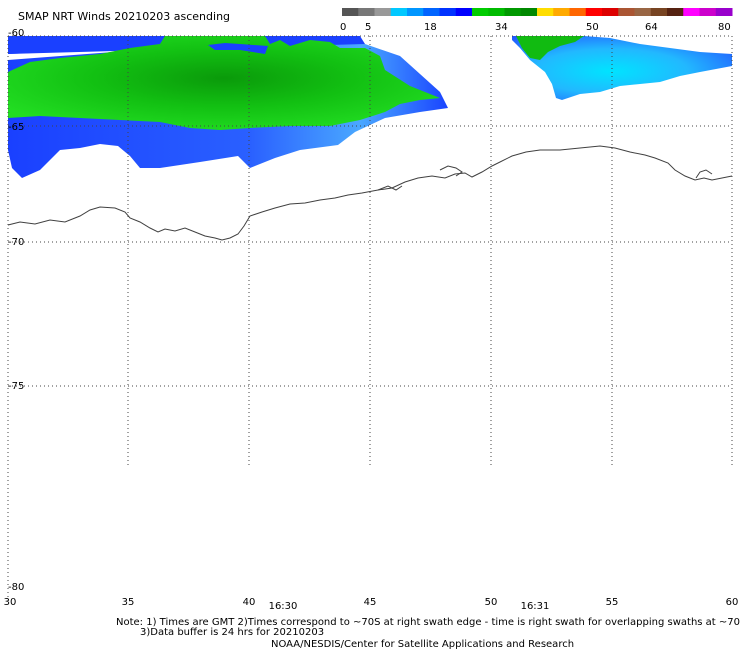 The image size is (740, 650). What do you see at coordinates (16, 310) in the screenshot?
I see `latitude-labels: -60 -65 -70 -75 -80` at bounding box center [16, 310].